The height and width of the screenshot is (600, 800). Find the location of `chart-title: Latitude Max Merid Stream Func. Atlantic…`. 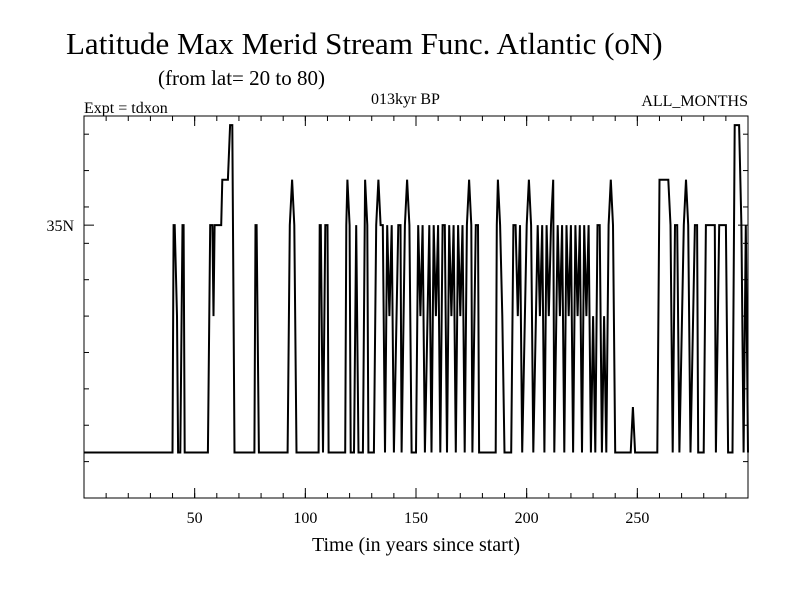

chart-title: Latitude Max Merid Stream Func. Atlantic… is located at coordinates (364, 43).